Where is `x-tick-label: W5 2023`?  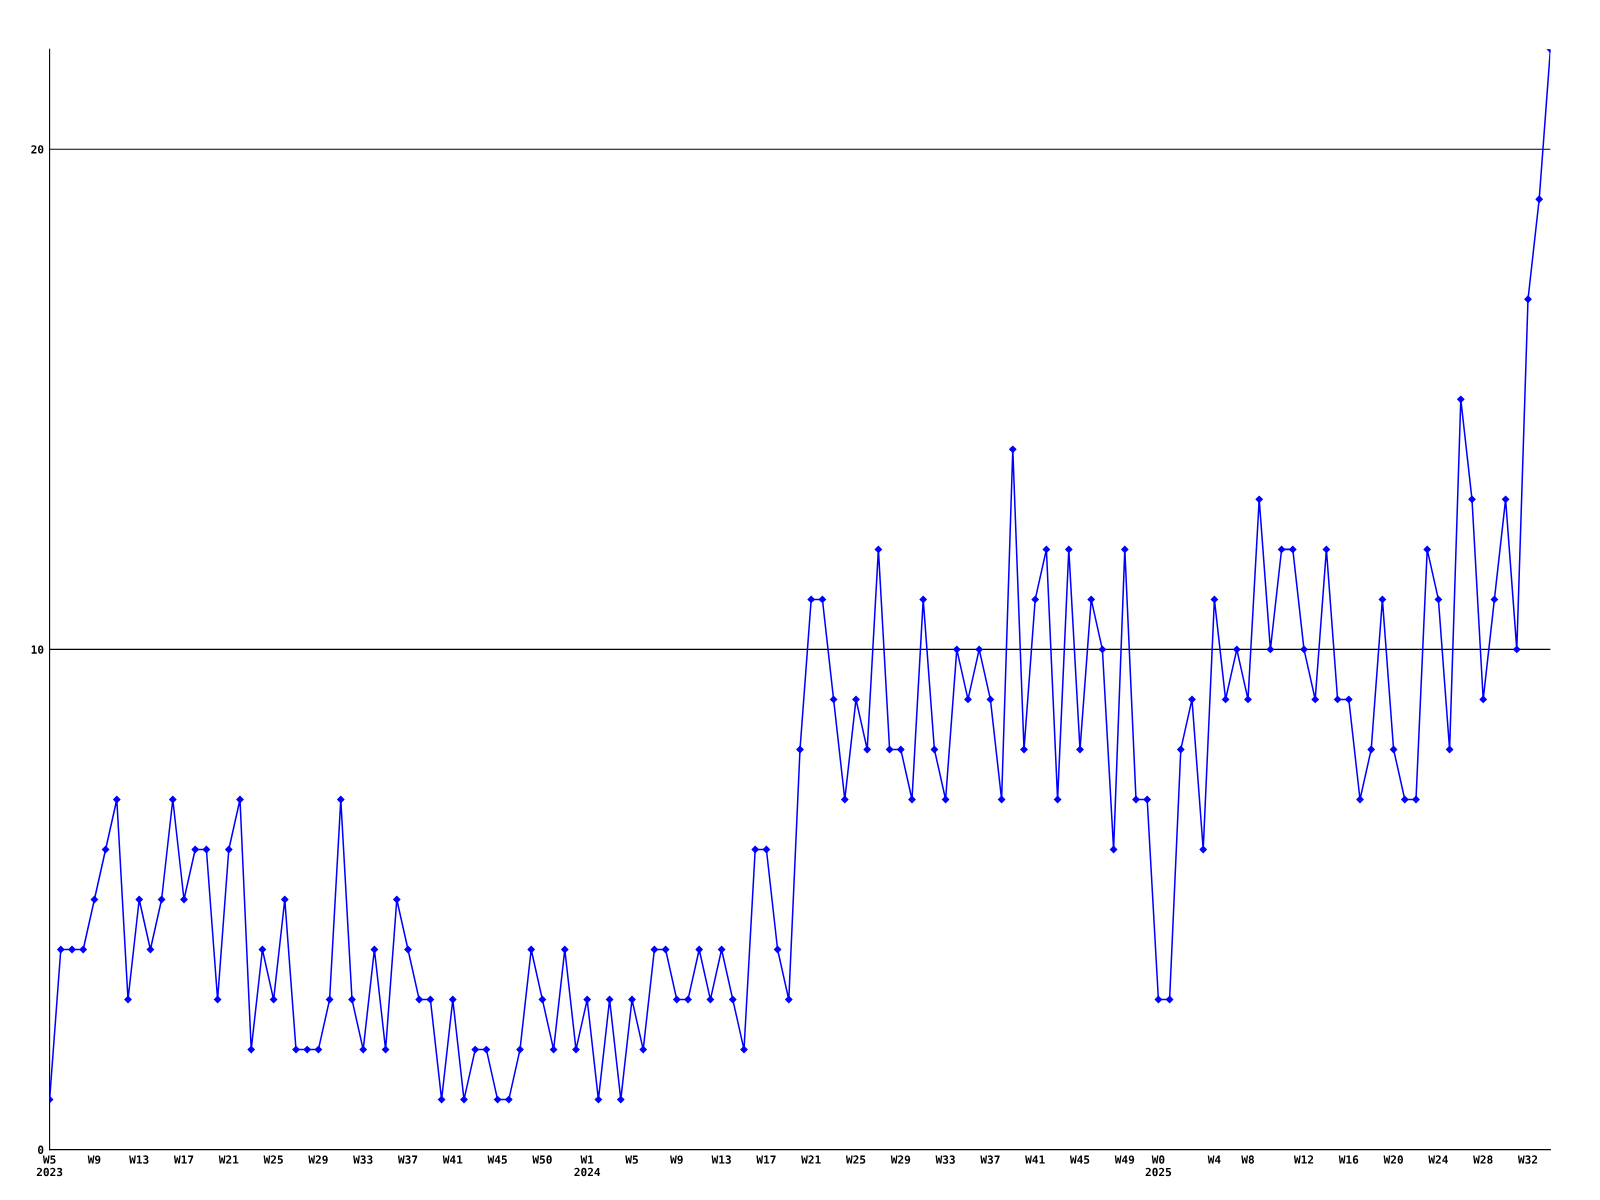
x-tick-label: W5 2023 is located at coordinates (49, 1166).